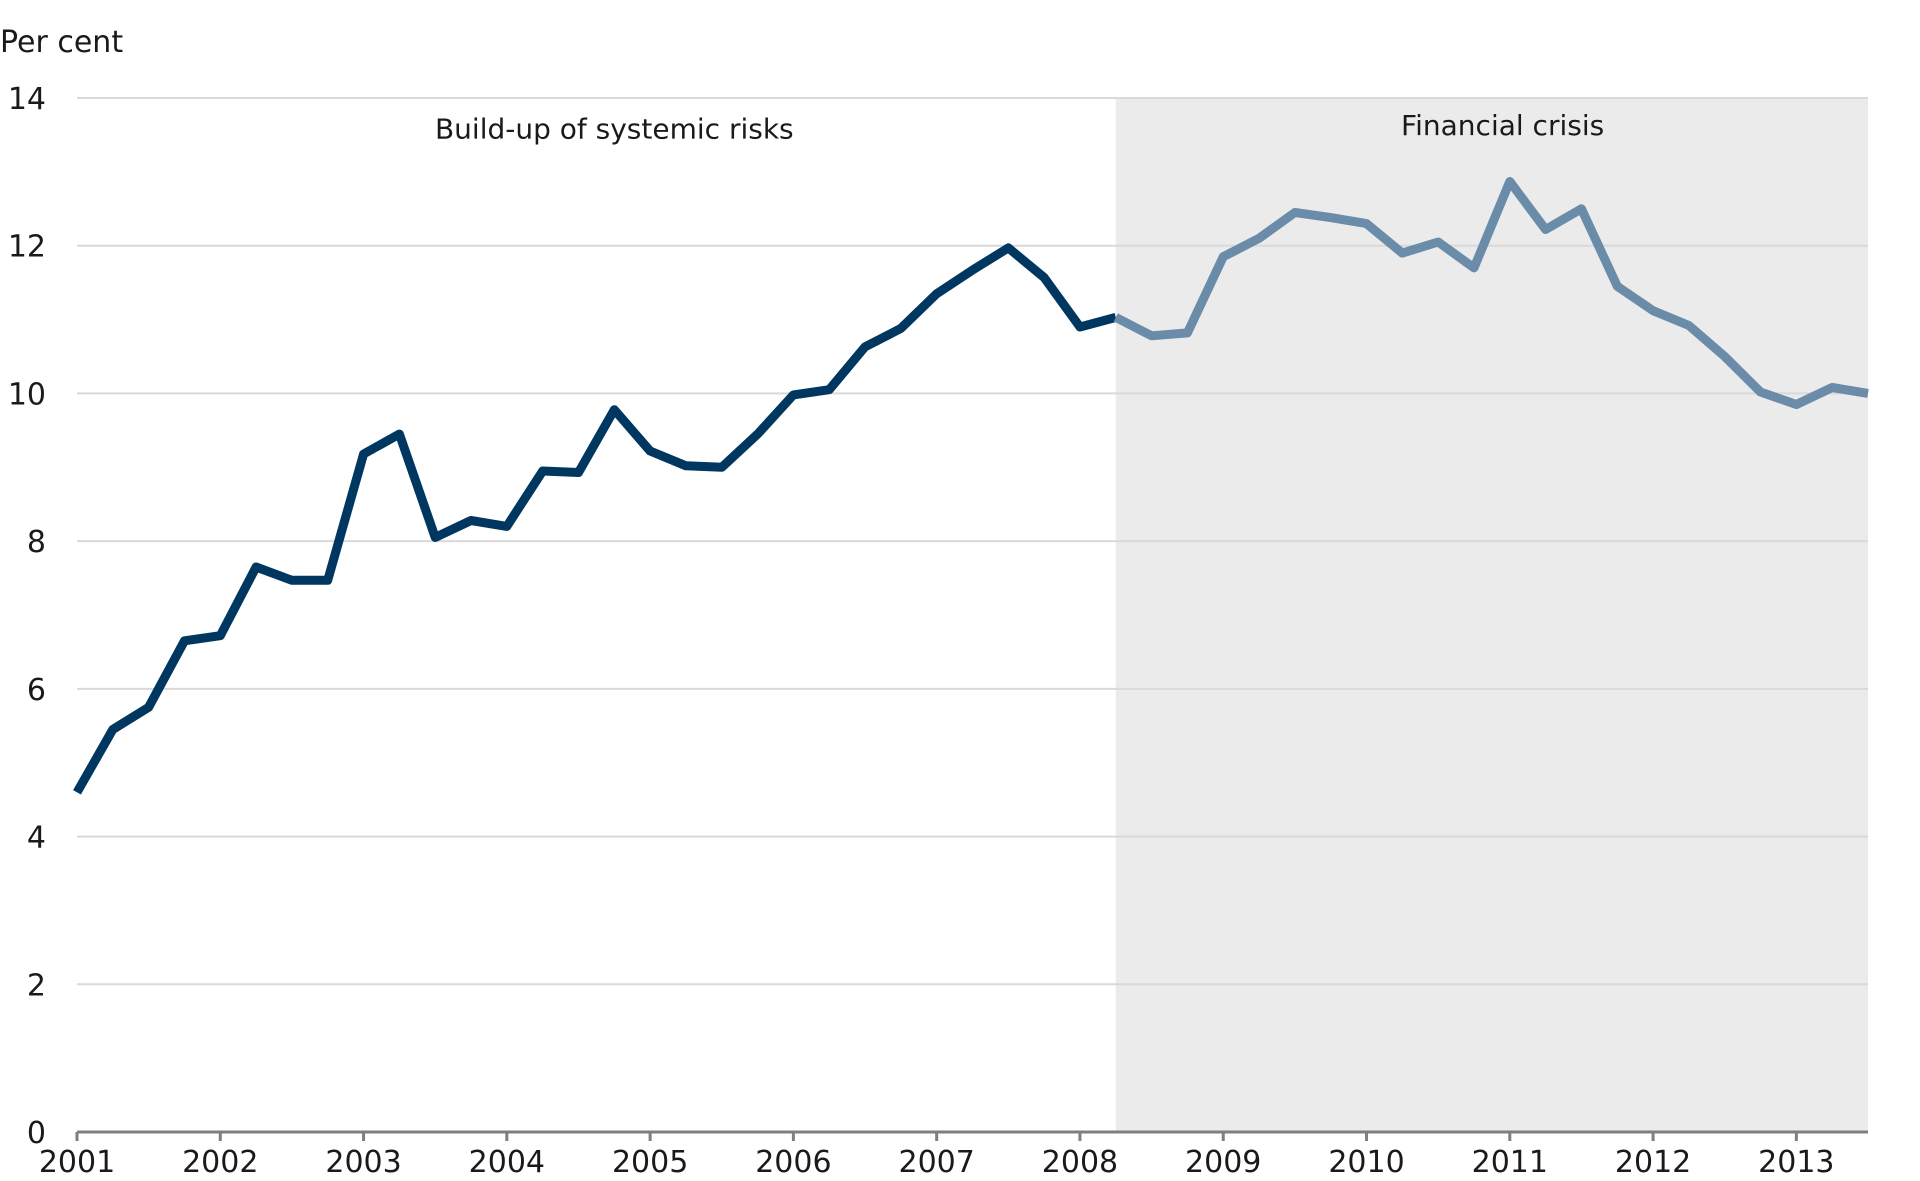  Describe the element at coordinates (27, 616) in the screenshot. I see `y-tick-labels: 0 2 4 6 8 10 12 14` at that location.